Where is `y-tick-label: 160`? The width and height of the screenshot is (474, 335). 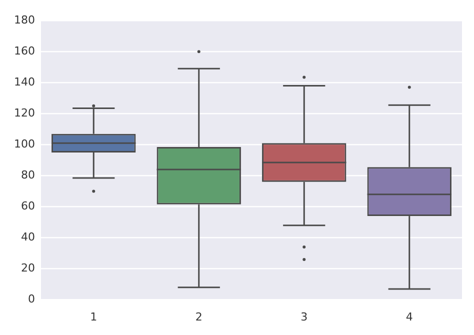
y-tick-label: 160 is located at coordinates (24, 51).